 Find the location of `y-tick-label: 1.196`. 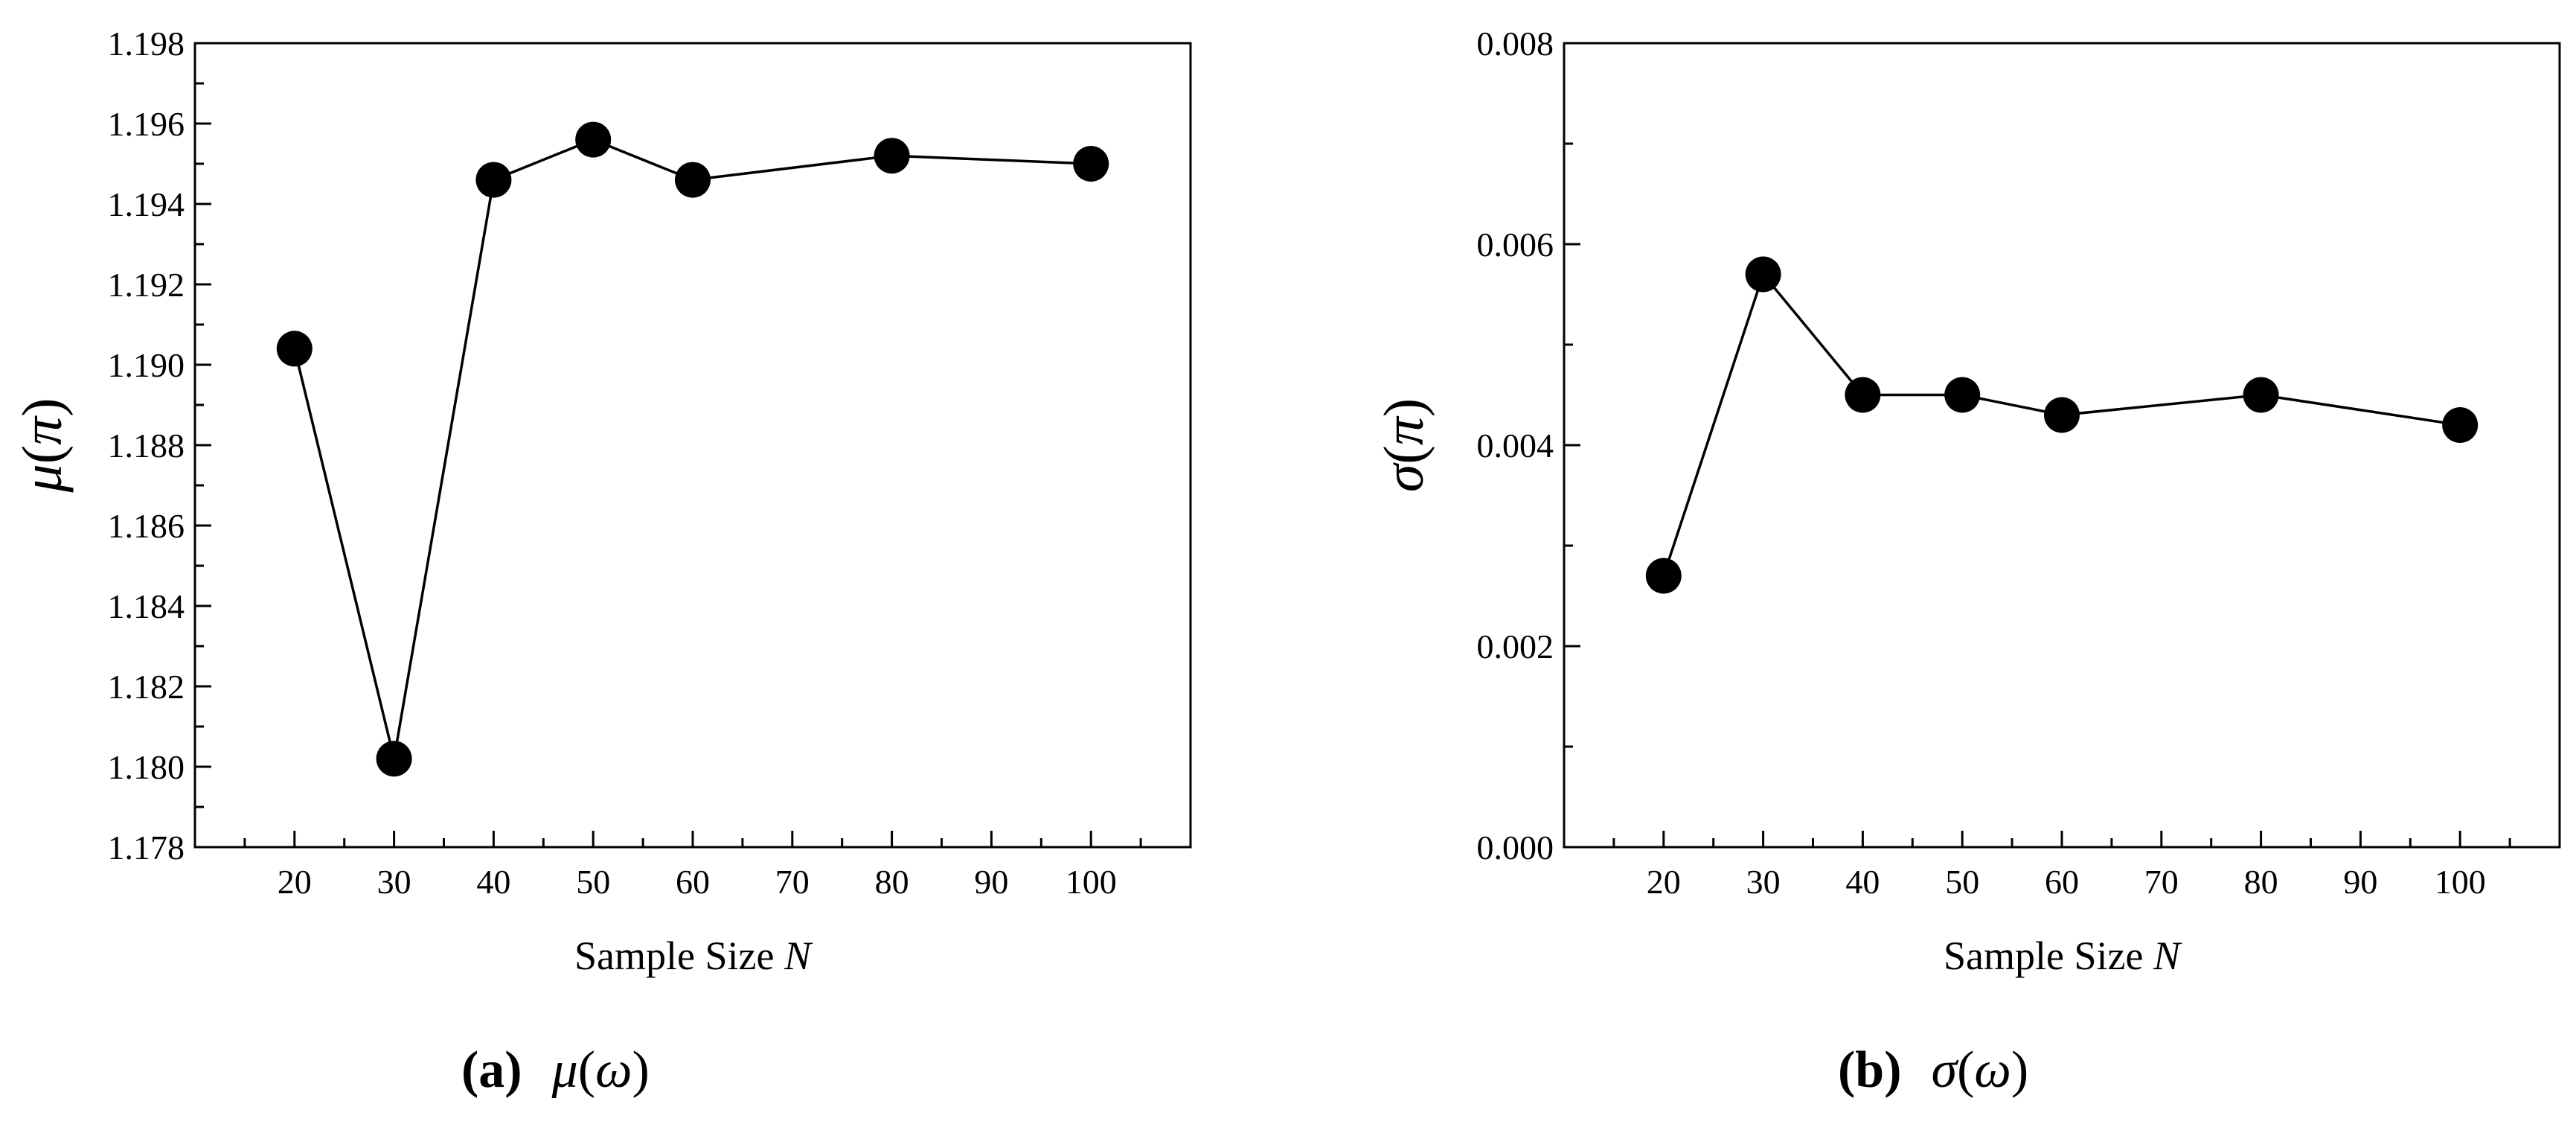

y-tick-label: 1.196 is located at coordinates (146, 124).